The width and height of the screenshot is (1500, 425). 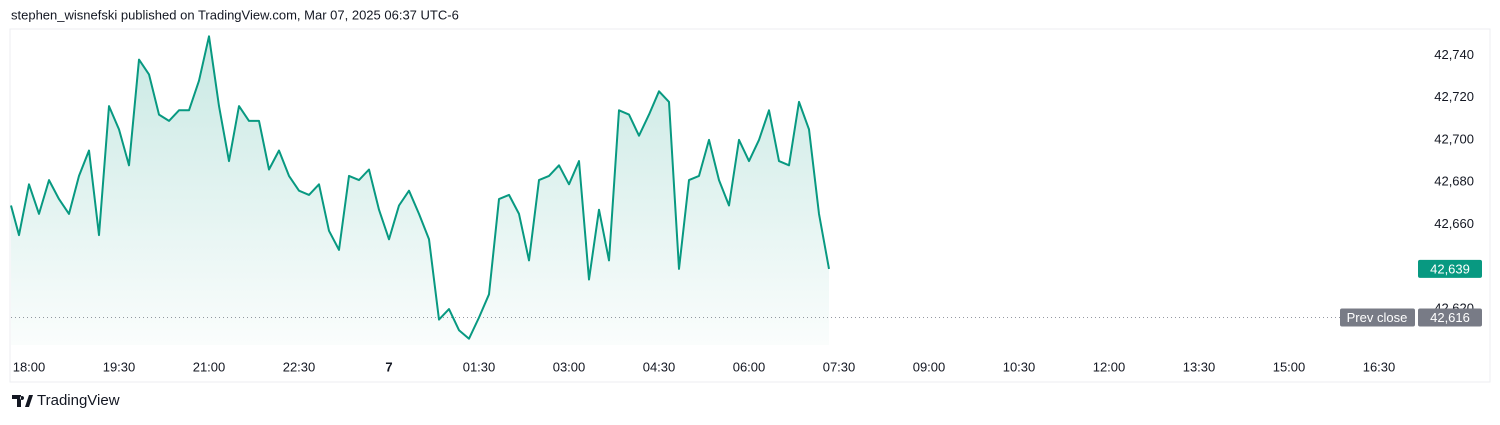 I want to click on y-tick-label: 42,700, so click(x=1454, y=138).